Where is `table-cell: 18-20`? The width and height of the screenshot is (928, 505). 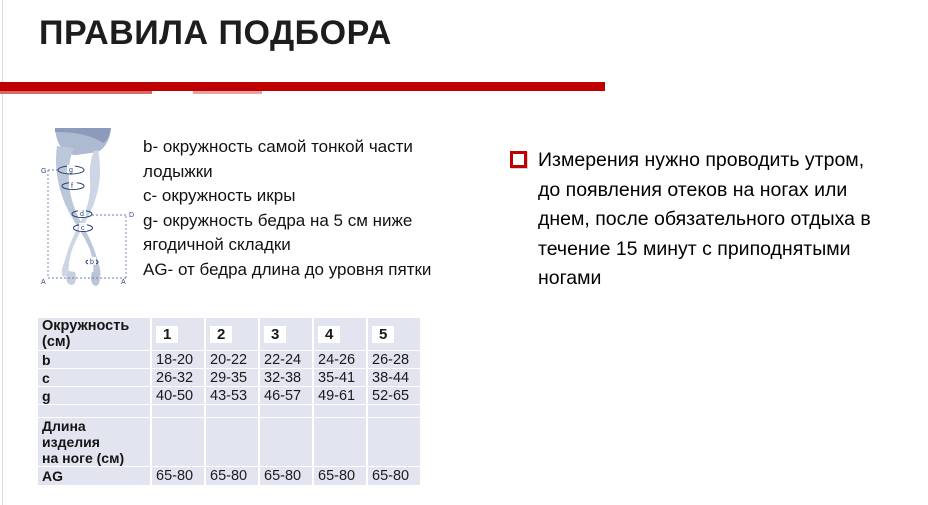 table-cell: 18-20 is located at coordinates (178, 359).